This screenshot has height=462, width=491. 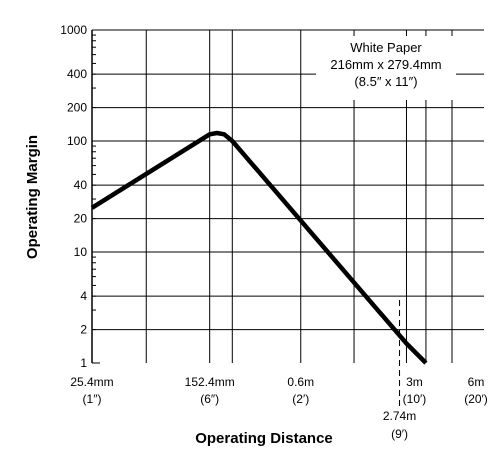 I want to click on annotation-bg, so click(x=386, y=68).